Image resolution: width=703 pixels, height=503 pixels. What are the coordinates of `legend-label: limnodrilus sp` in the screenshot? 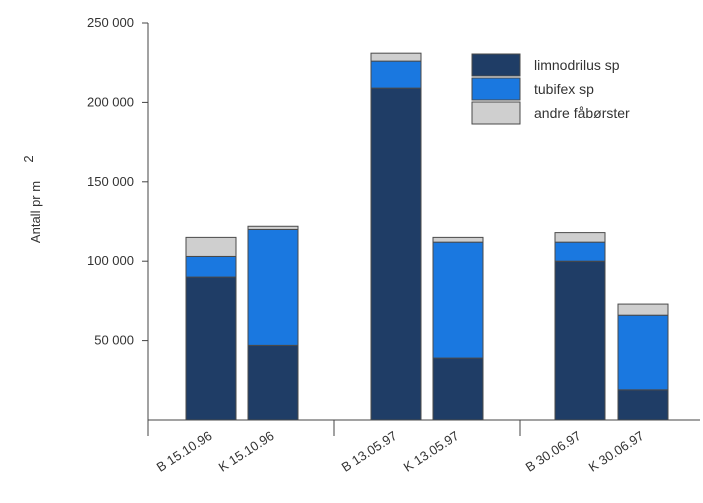 It's located at (577, 65).